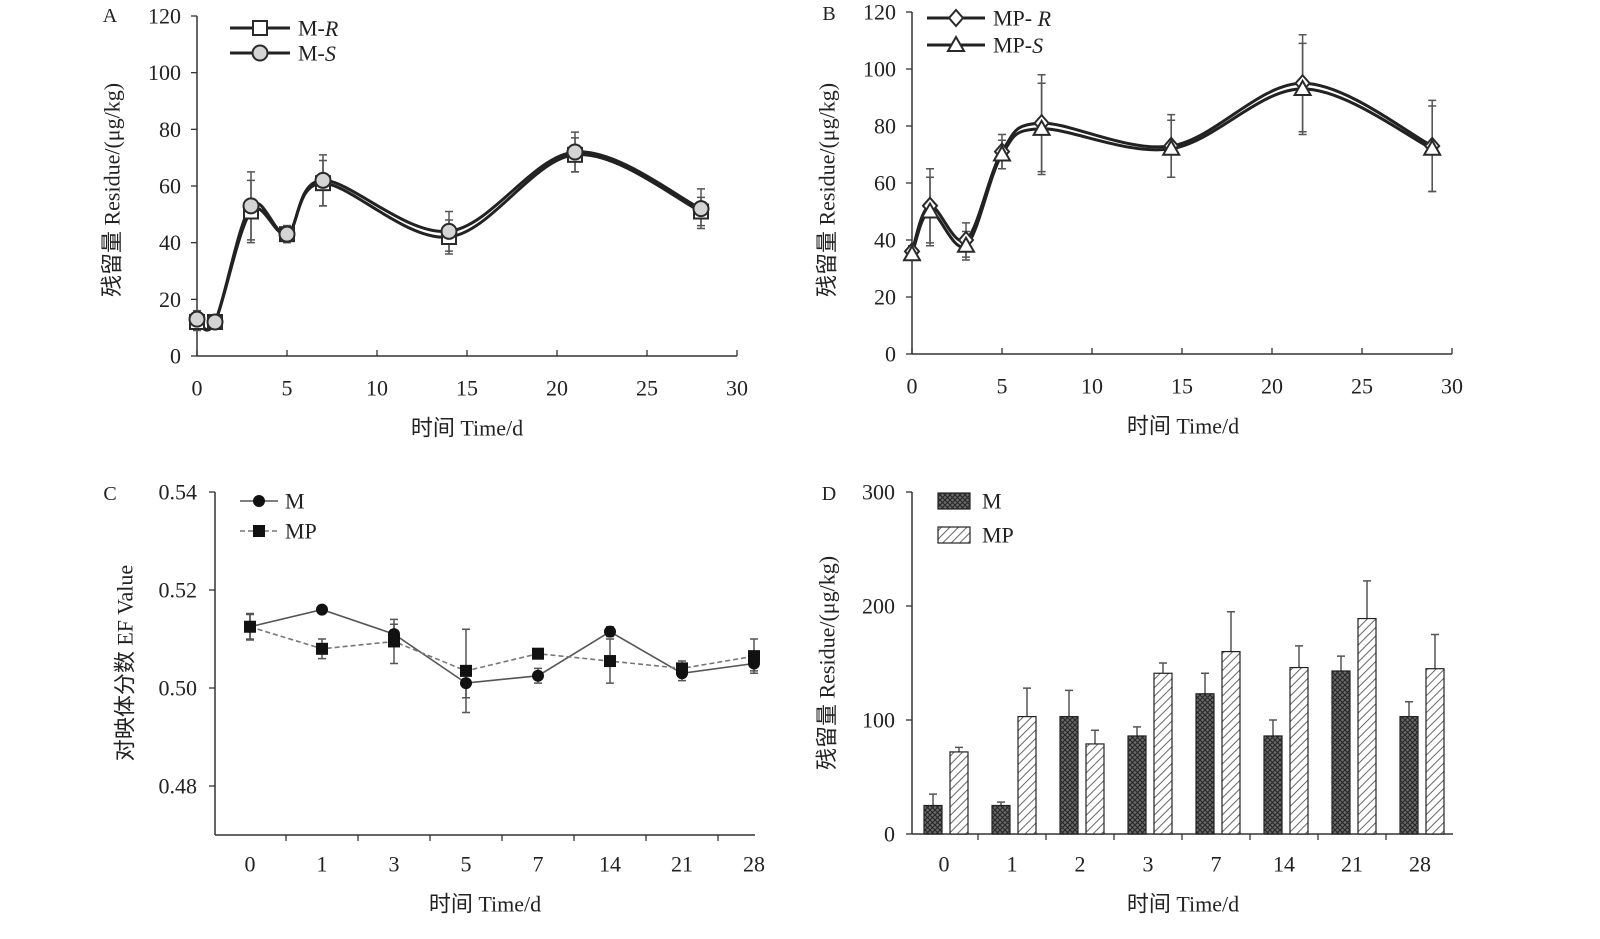  I want to click on legend-marker-m-r, so click(260, 28).